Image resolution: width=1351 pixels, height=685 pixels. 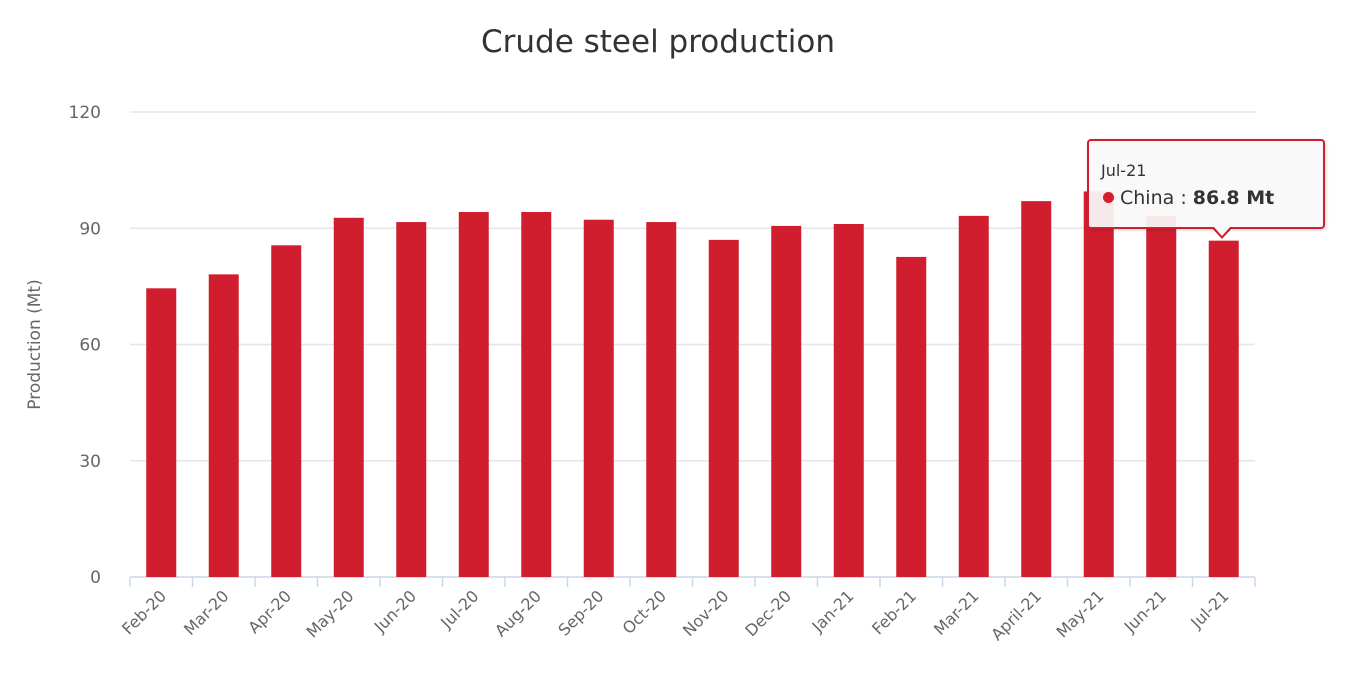 I want to click on x-tick-label: Sep-20, so click(x=580, y=612).